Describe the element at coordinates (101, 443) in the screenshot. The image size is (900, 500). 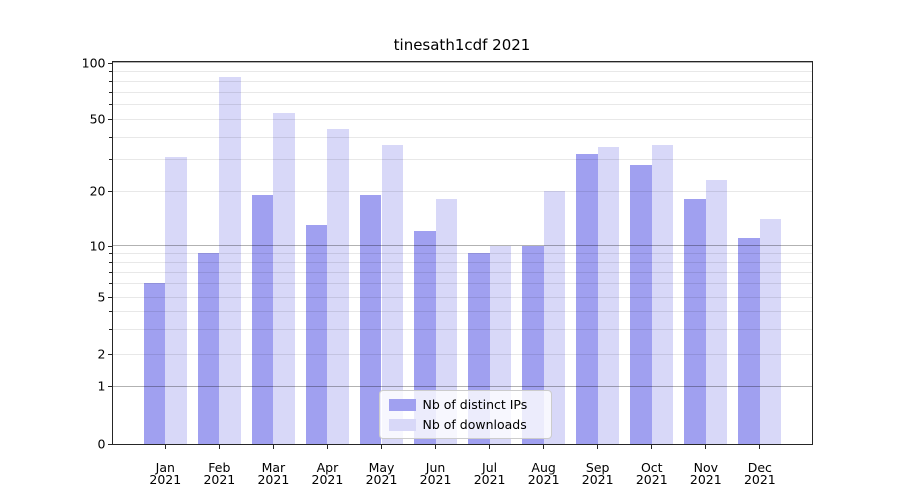
I see `y-tick-label-0: 0` at that location.